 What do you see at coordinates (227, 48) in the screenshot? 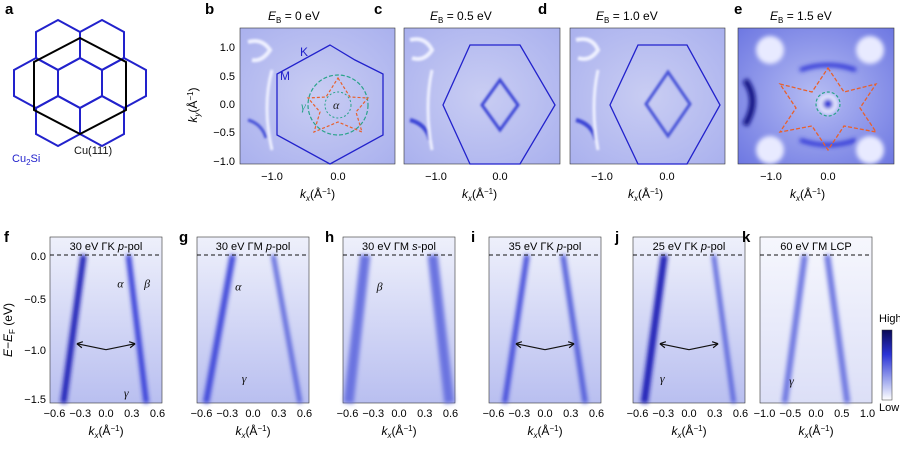
I see `y-tick-label: 1.0` at bounding box center [227, 48].